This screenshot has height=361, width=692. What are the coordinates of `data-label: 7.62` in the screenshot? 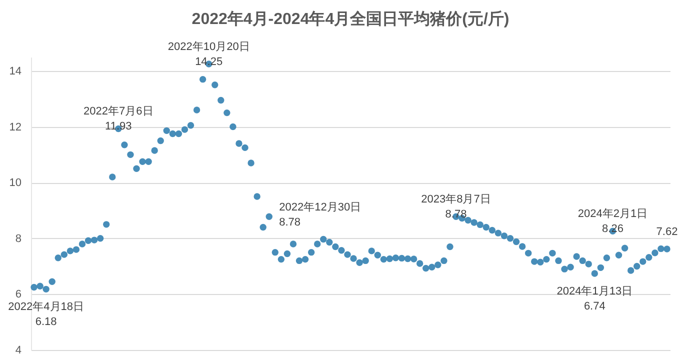 It's located at (667, 232).